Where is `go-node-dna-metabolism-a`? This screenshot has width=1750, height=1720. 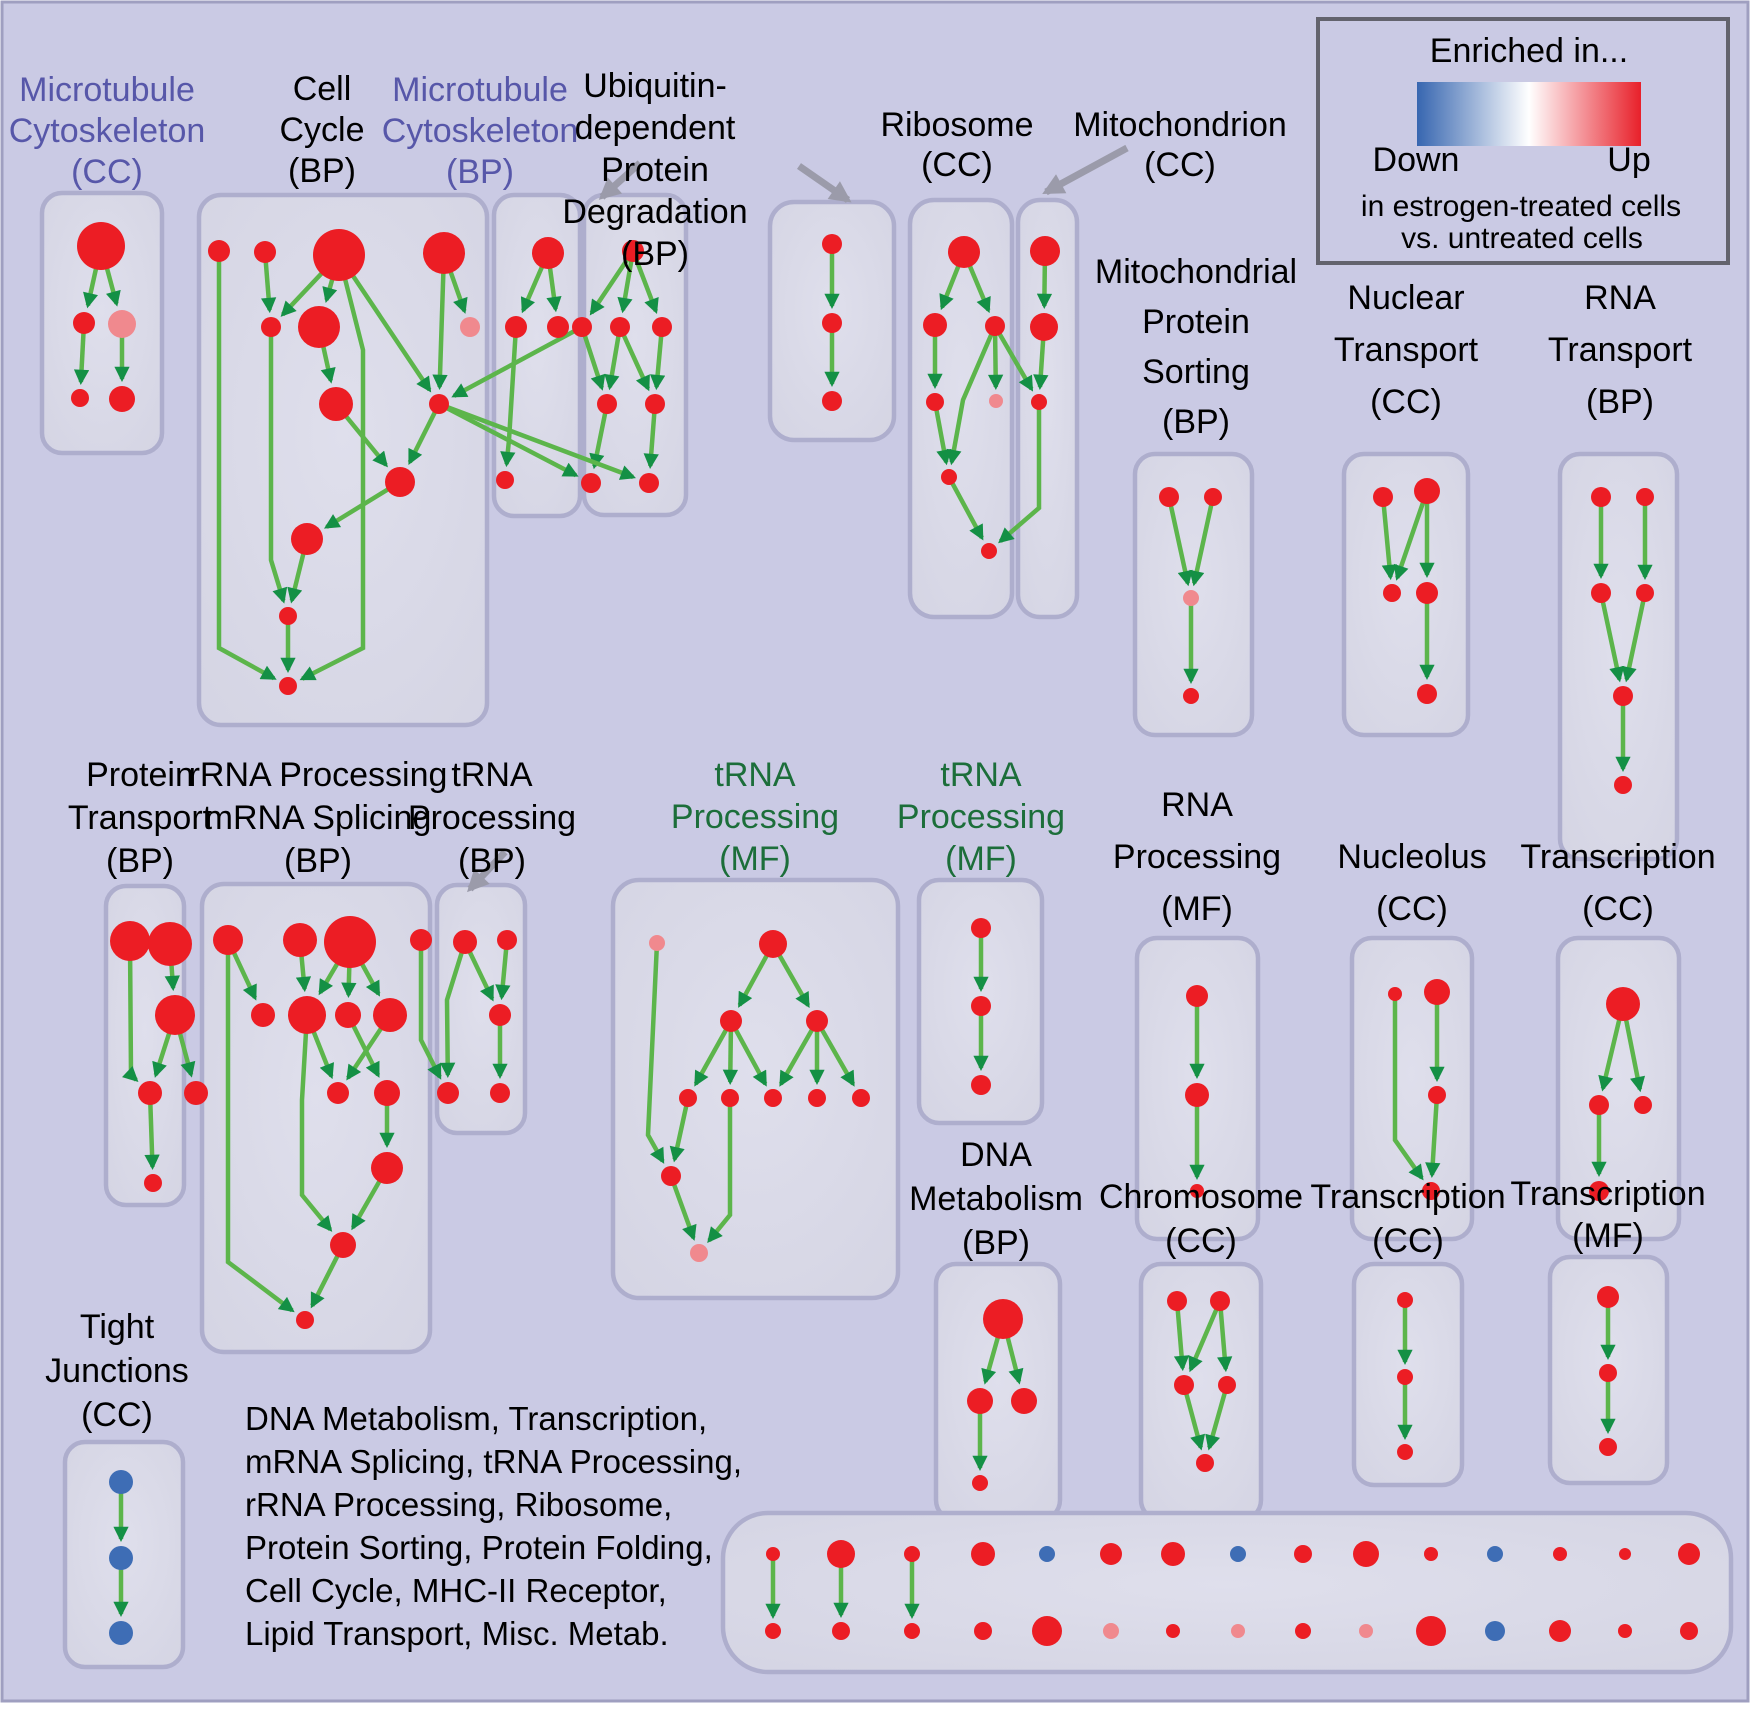
go-node-dna-metabolism-a is located at coordinates (980, 1401).